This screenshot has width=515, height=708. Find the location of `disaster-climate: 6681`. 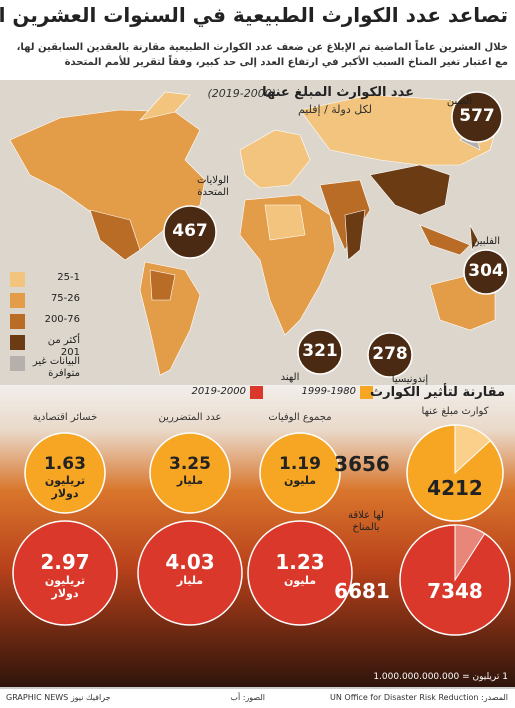

disaster-climate: 6681 is located at coordinates (362, 591).